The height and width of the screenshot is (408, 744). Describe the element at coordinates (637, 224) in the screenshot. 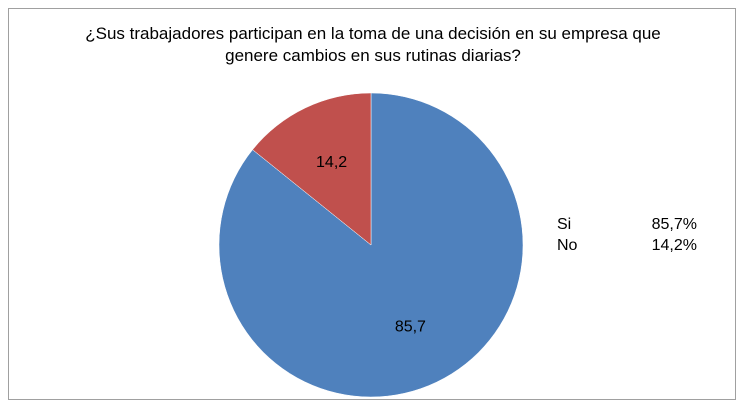

I see `legend-item-si: Si 85,7%` at that location.